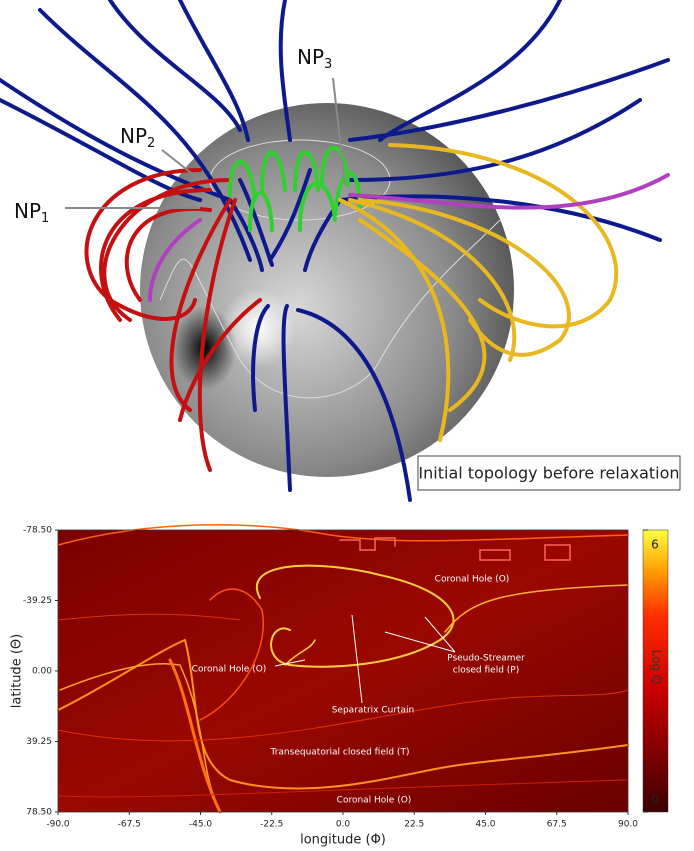 Image resolution: width=694 pixels, height=851 pixels. I want to click on caption: Initial topology before relaxation, so click(548, 473).